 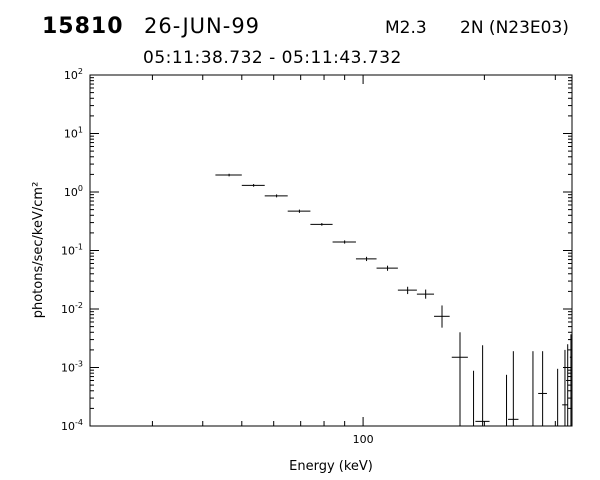 I want to click on y-tick-label: 10⁻³, so click(x=72, y=367).